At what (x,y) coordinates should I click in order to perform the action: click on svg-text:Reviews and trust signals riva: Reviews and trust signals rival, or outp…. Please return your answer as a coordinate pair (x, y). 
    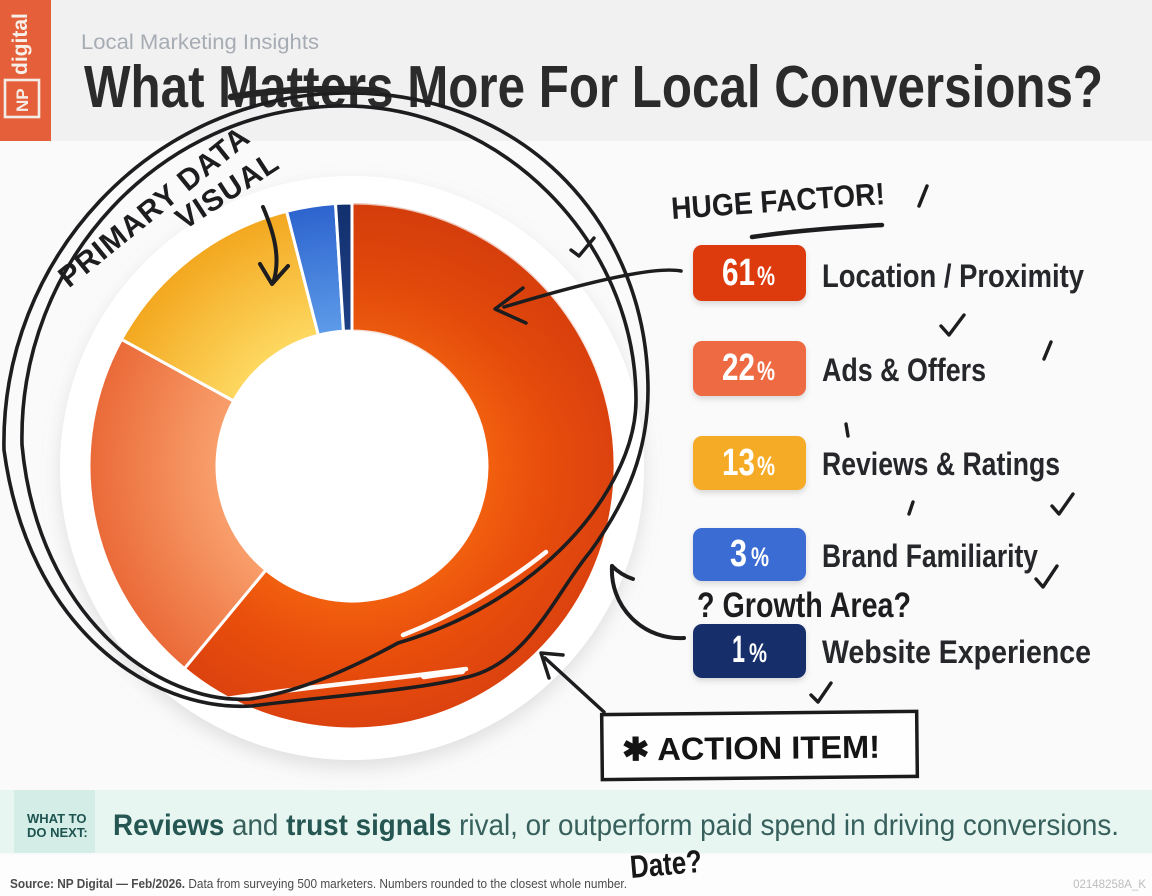
    Looking at the image, I should click on (616, 825).